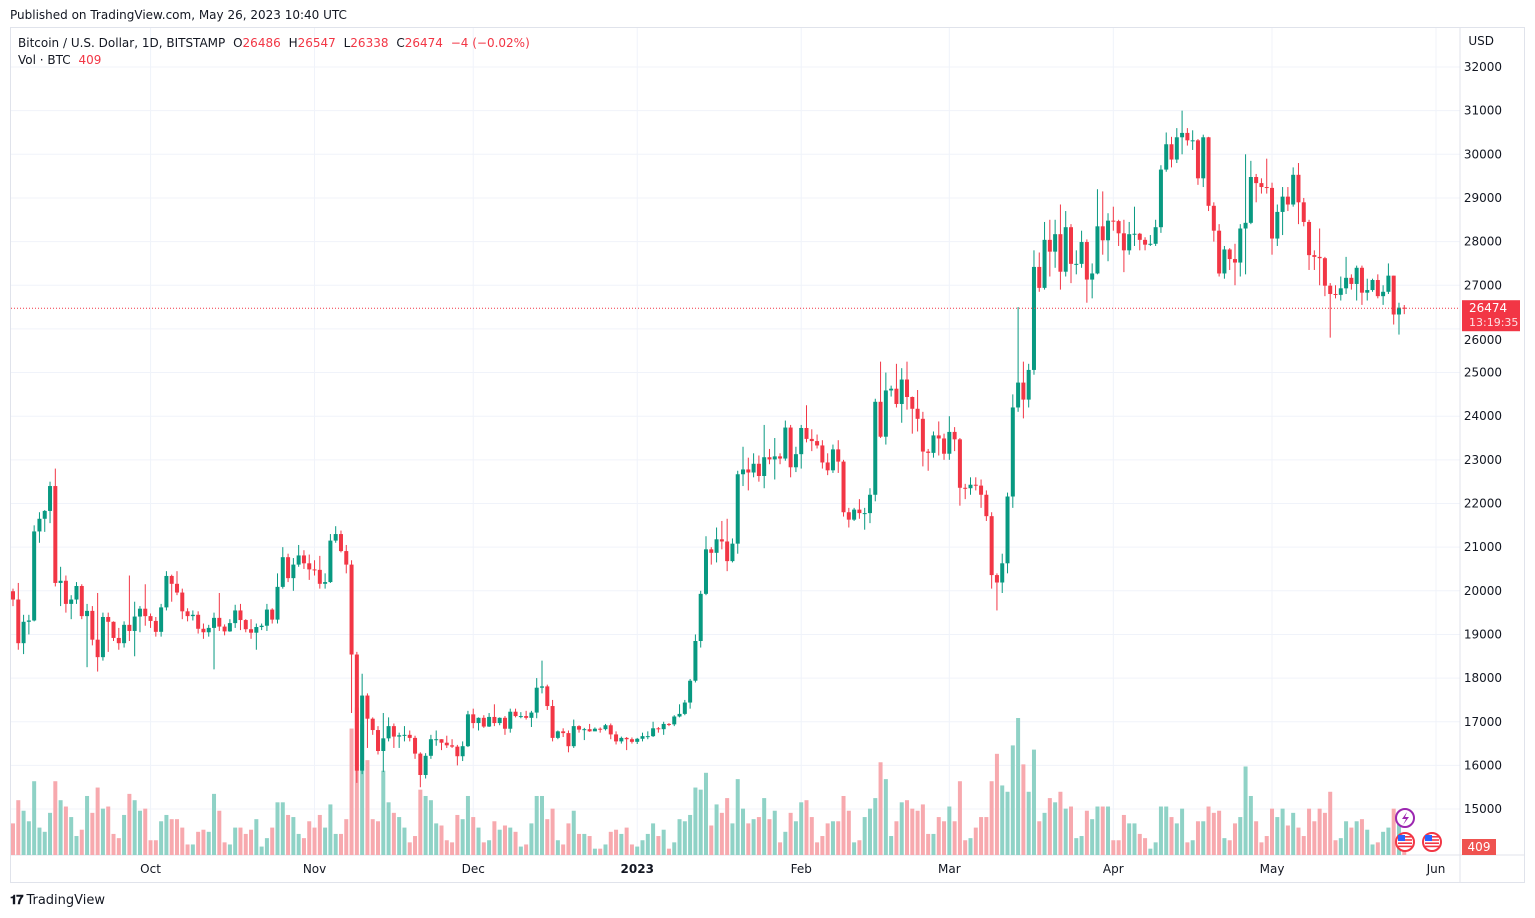  What do you see at coordinates (1483, 198) in the screenshot?
I see `price-tick-label: 29000` at bounding box center [1483, 198].